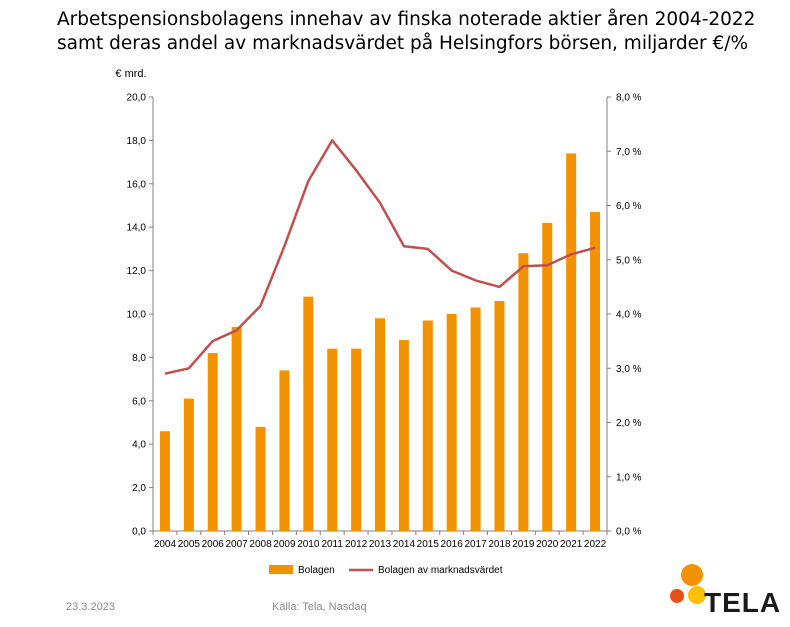 Image resolution: width=790 pixels, height=627 pixels. I want to click on bar-2018, so click(499, 415).